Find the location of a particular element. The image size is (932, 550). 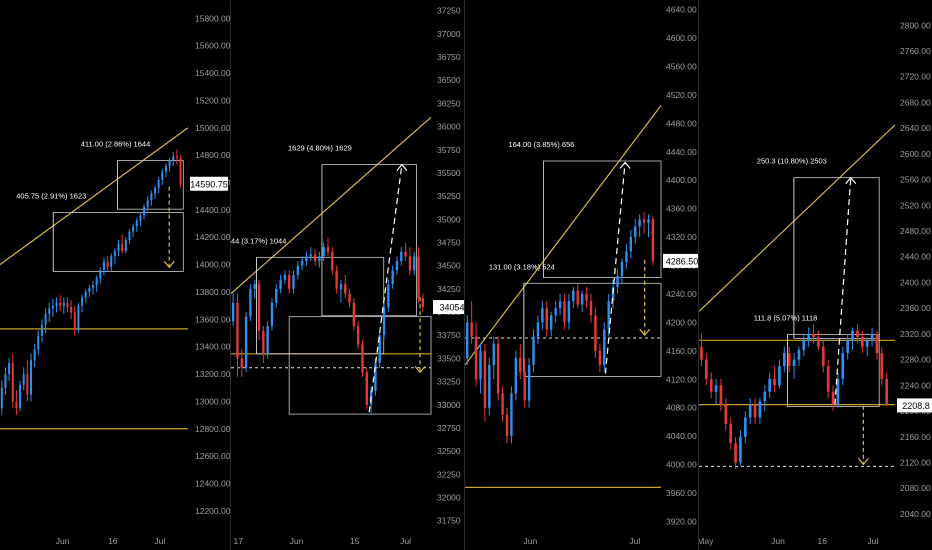

y-tick-label: 15600.00 is located at coordinates (212, 46).